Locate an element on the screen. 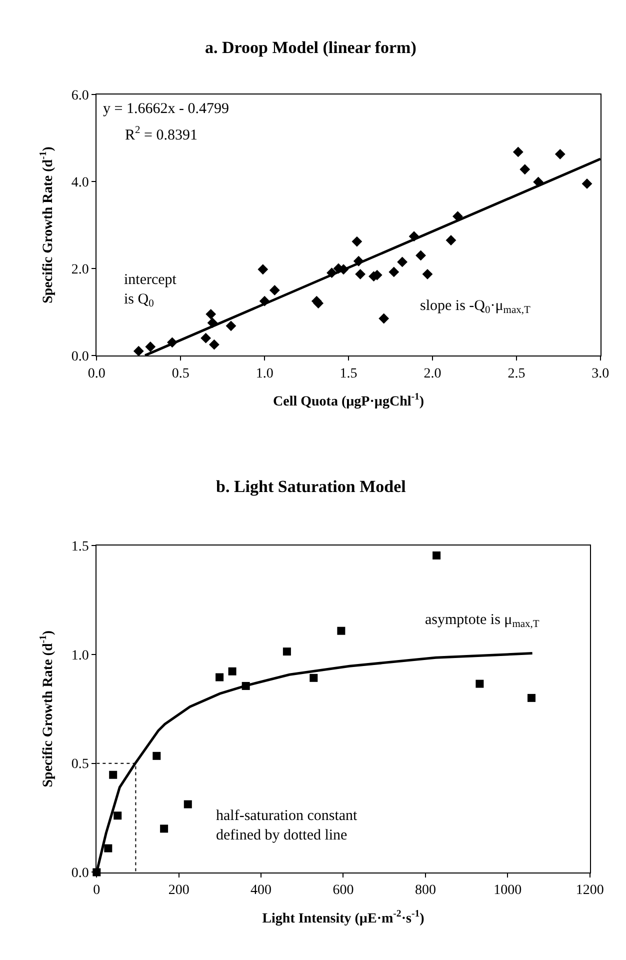 This screenshot has height=960, width=626. y-tick-label: 6.0 is located at coordinates (80, 96).